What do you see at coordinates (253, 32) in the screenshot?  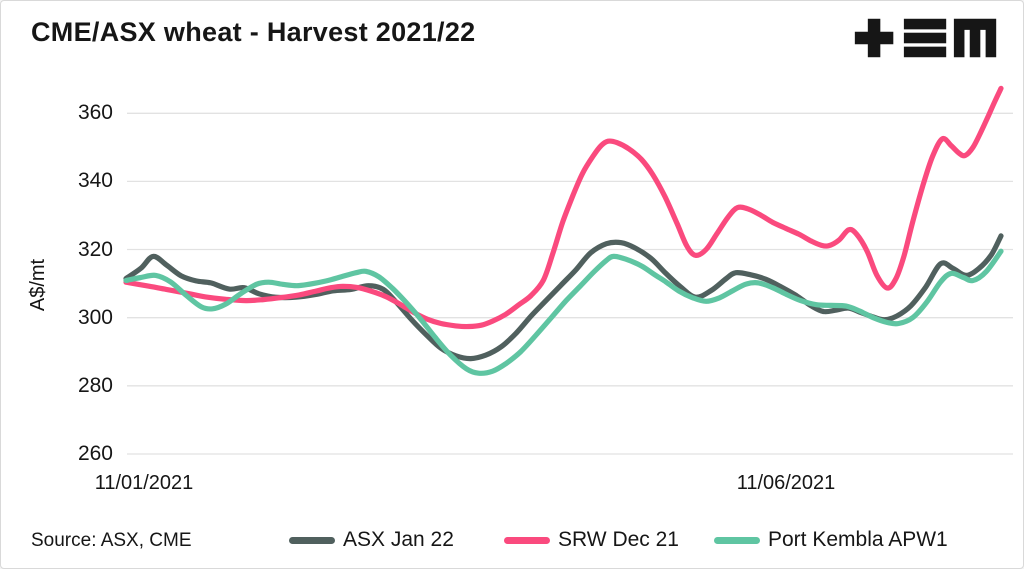 I see `chart-title: CME/ASX wheat - Harvest 2021/22` at bounding box center [253, 32].